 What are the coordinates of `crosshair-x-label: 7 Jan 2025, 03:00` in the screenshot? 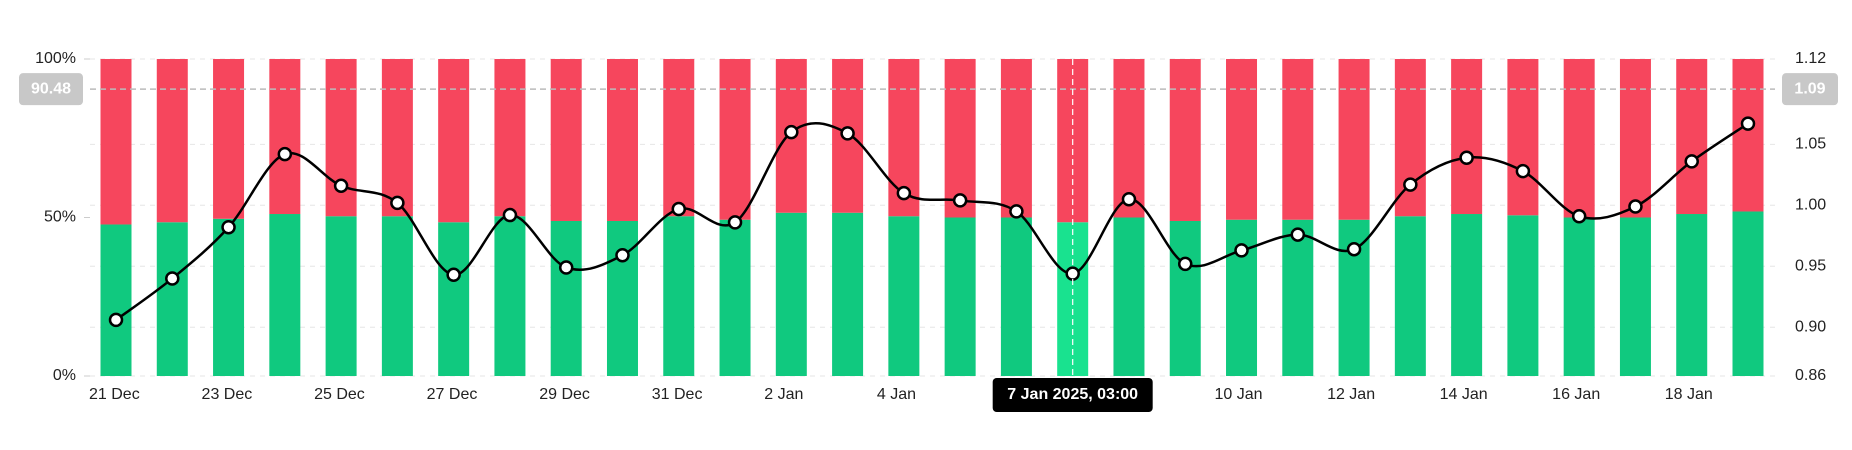 It's located at (1072, 394).